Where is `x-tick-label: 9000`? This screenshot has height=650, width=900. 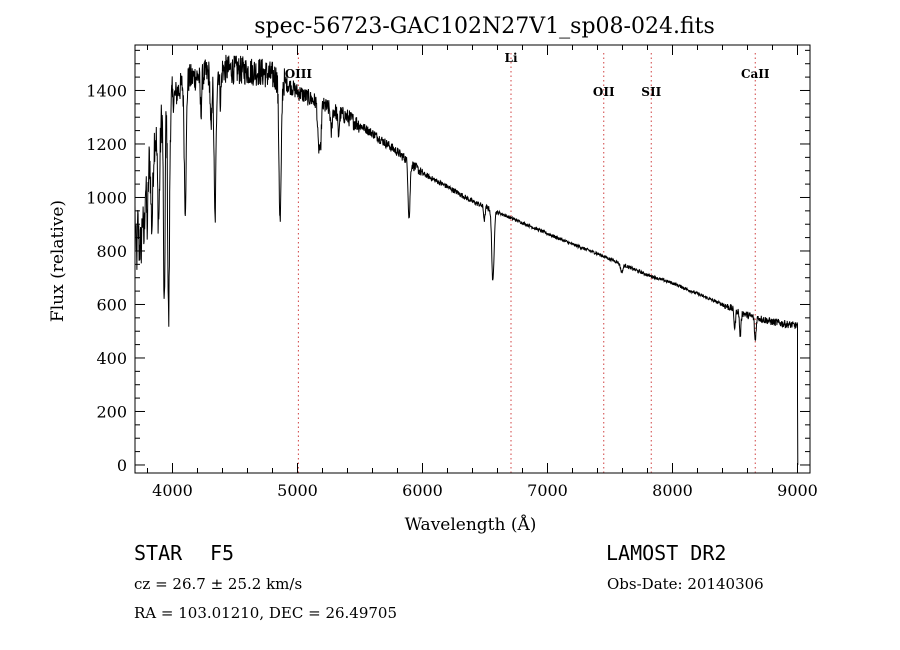 x-tick-label: 9000 is located at coordinates (797, 490).